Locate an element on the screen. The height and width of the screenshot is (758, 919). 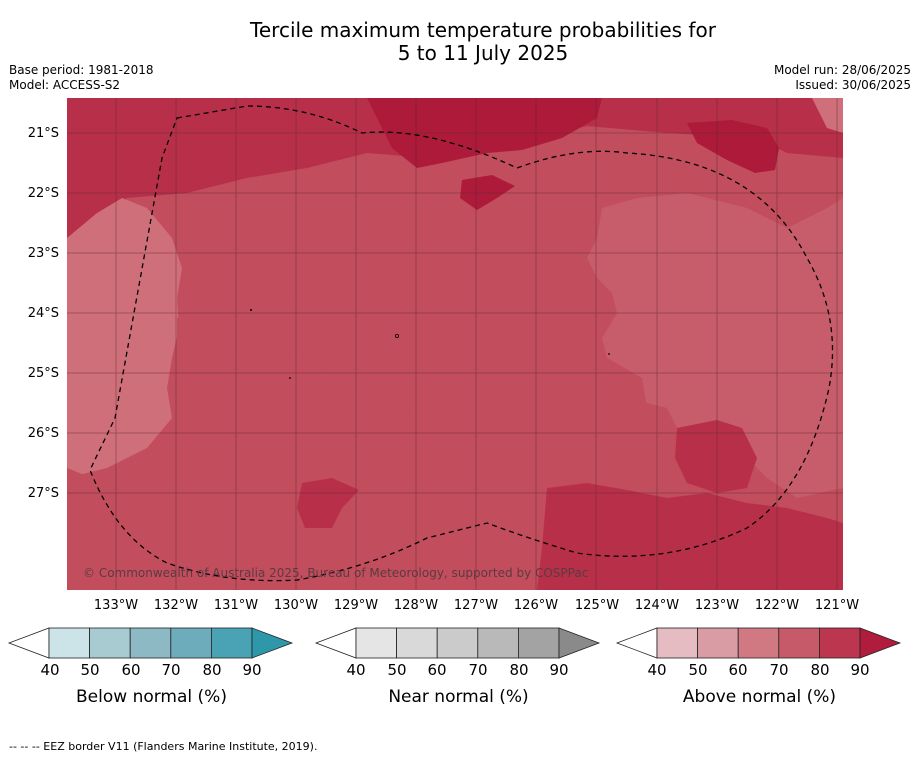
lon-label-122w: 122°W is located at coordinates (777, 605).